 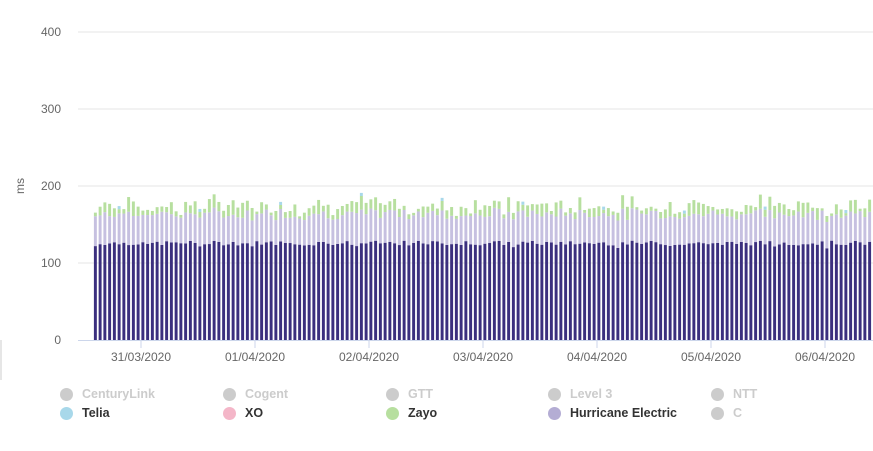 What do you see at coordinates (20, 186) in the screenshot?
I see `y-axis-label: ms` at bounding box center [20, 186].